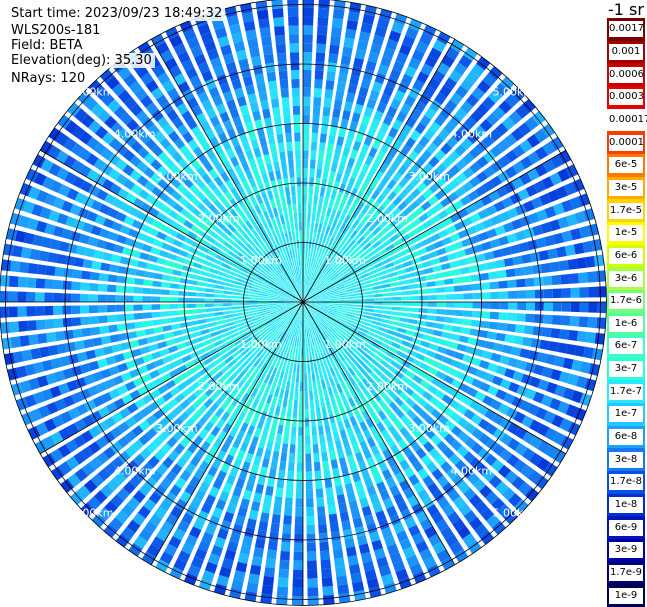  I want to click on colorbar-label: 1e-7, so click(626, 414).